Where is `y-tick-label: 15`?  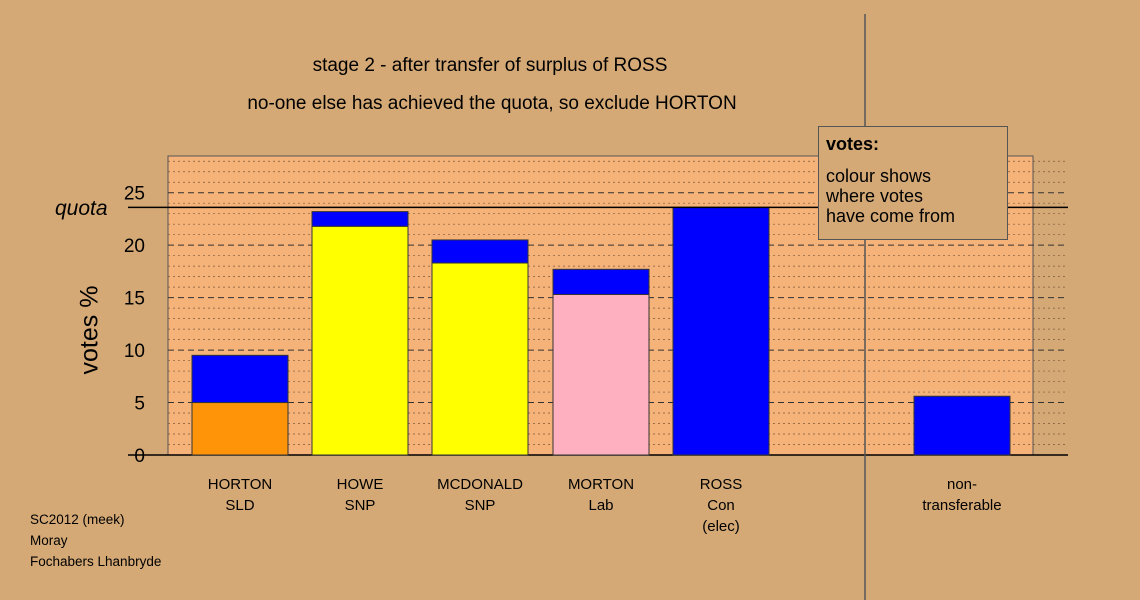
y-tick-label: 15 is located at coordinates (134, 299).